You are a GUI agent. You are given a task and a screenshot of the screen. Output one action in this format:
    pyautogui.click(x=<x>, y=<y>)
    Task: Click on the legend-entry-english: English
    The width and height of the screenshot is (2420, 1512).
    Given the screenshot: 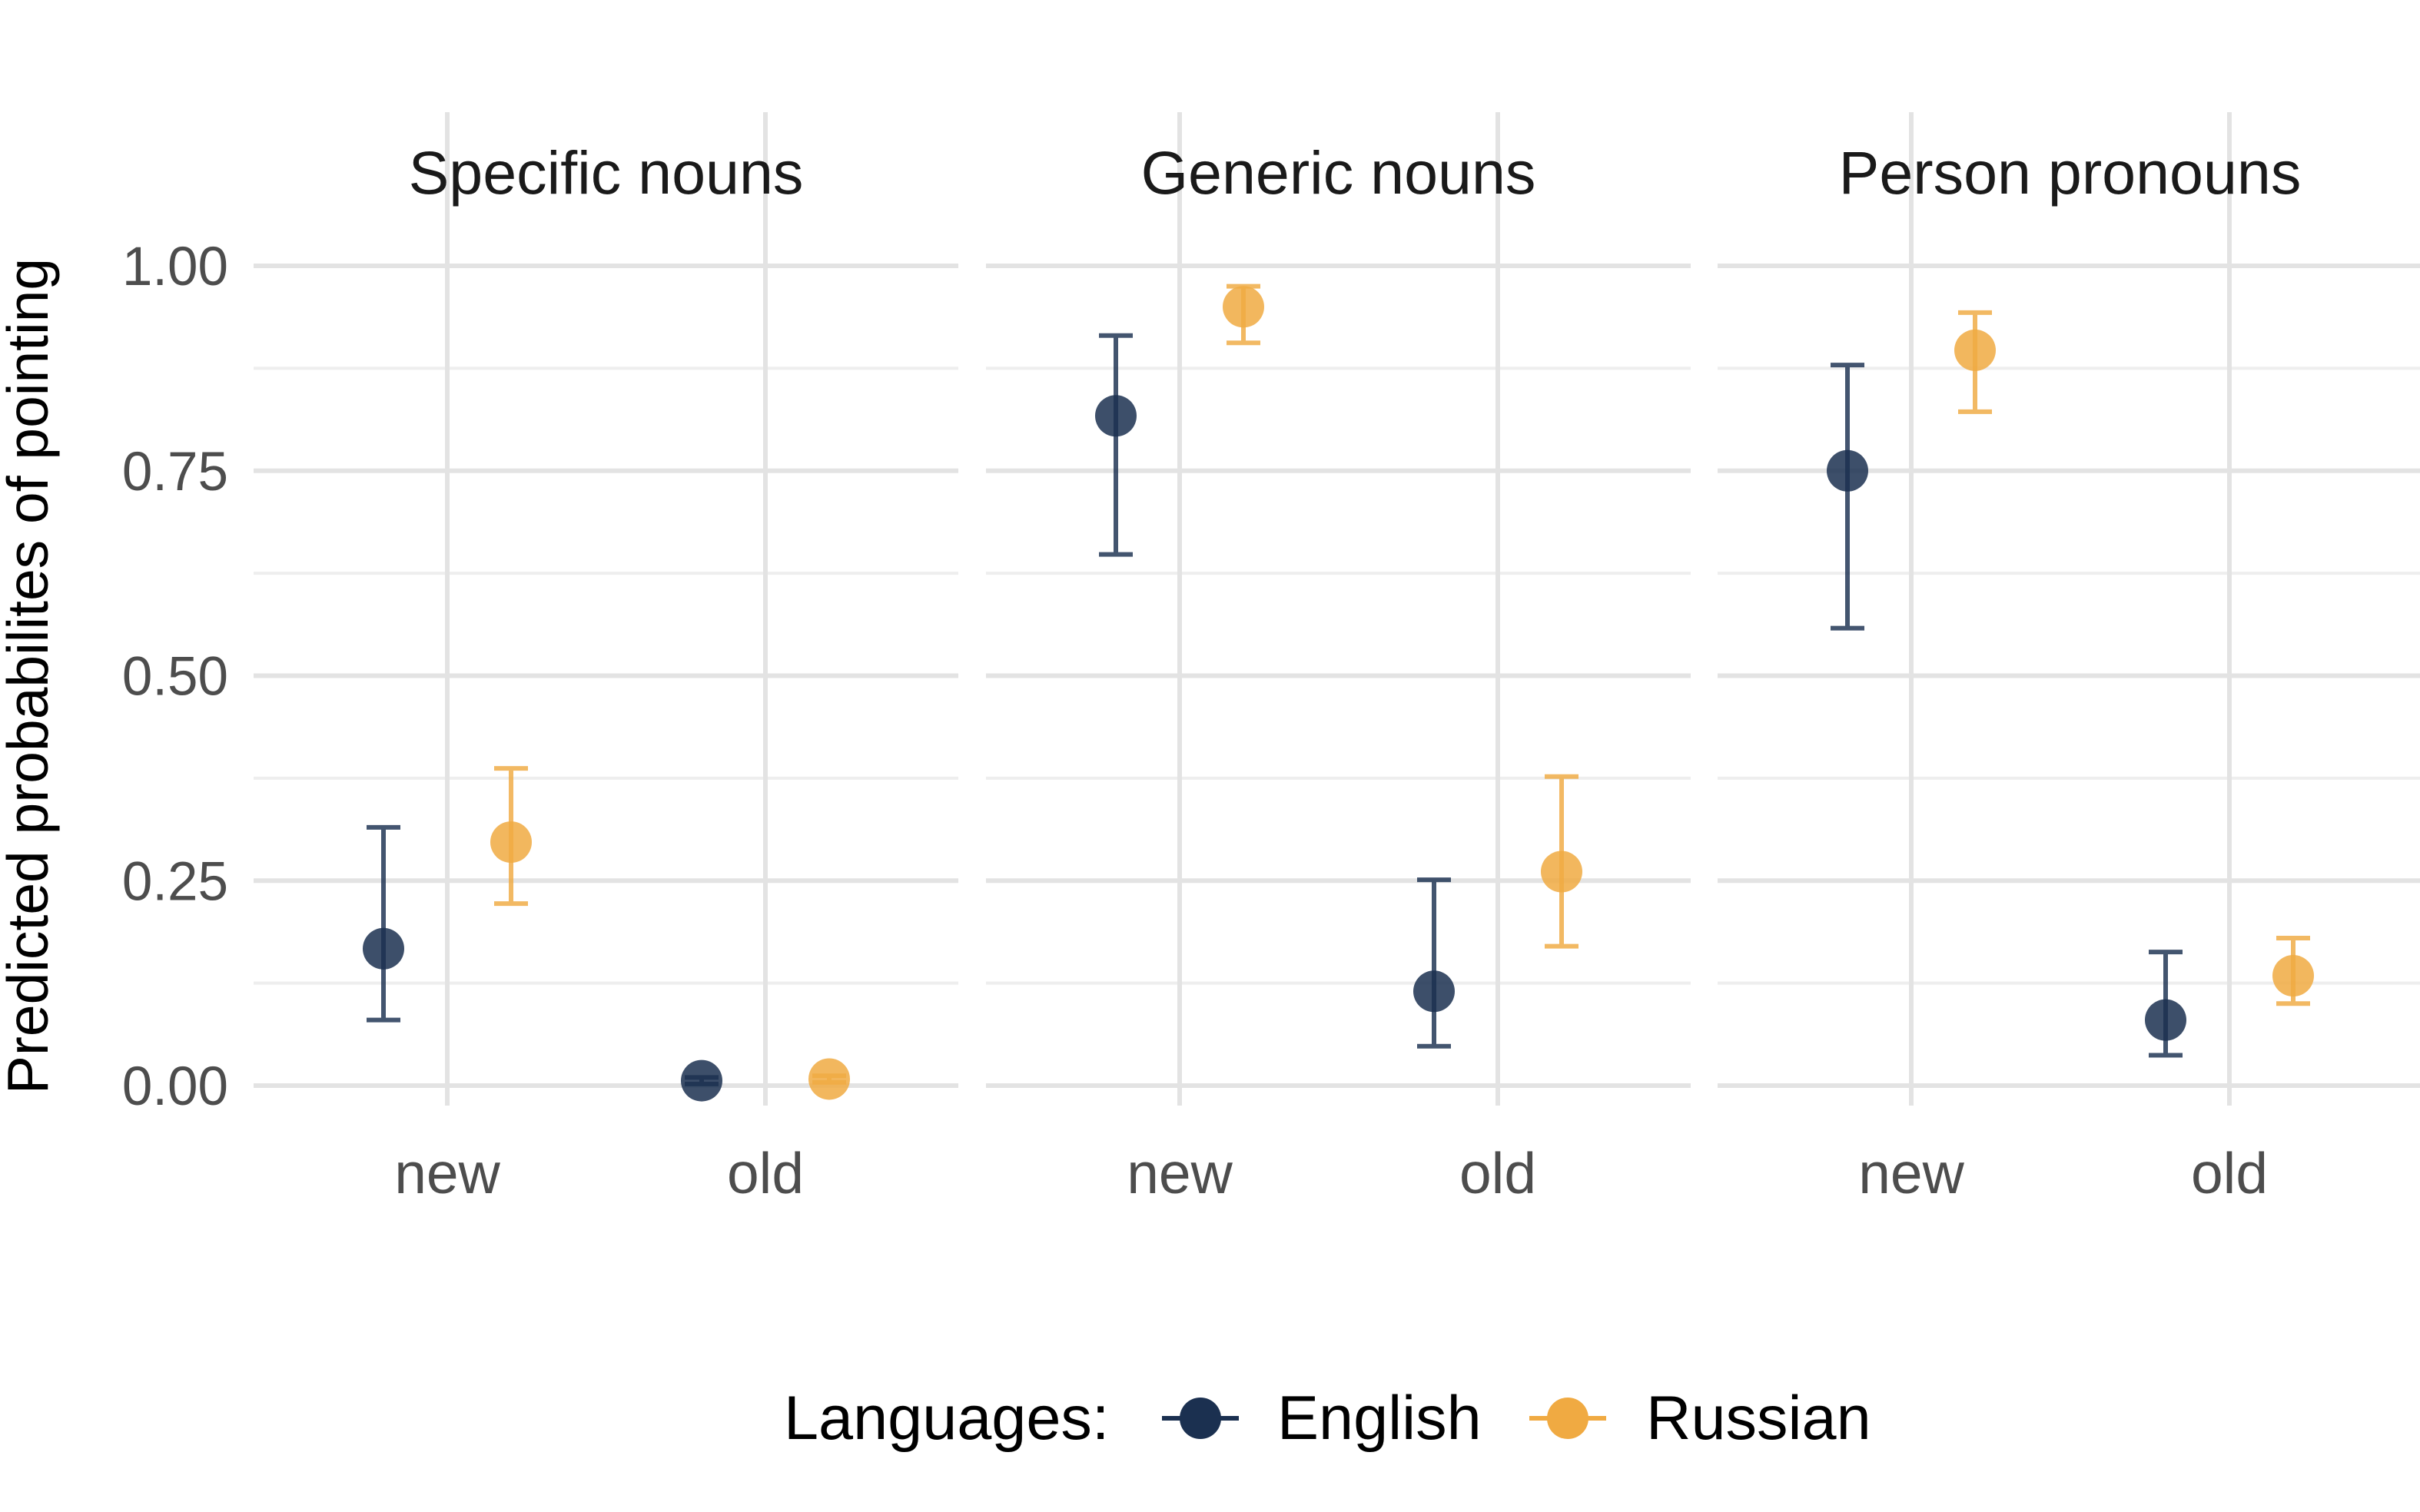 What is the action you would take?
    pyautogui.click(x=1322, y=1419)
    